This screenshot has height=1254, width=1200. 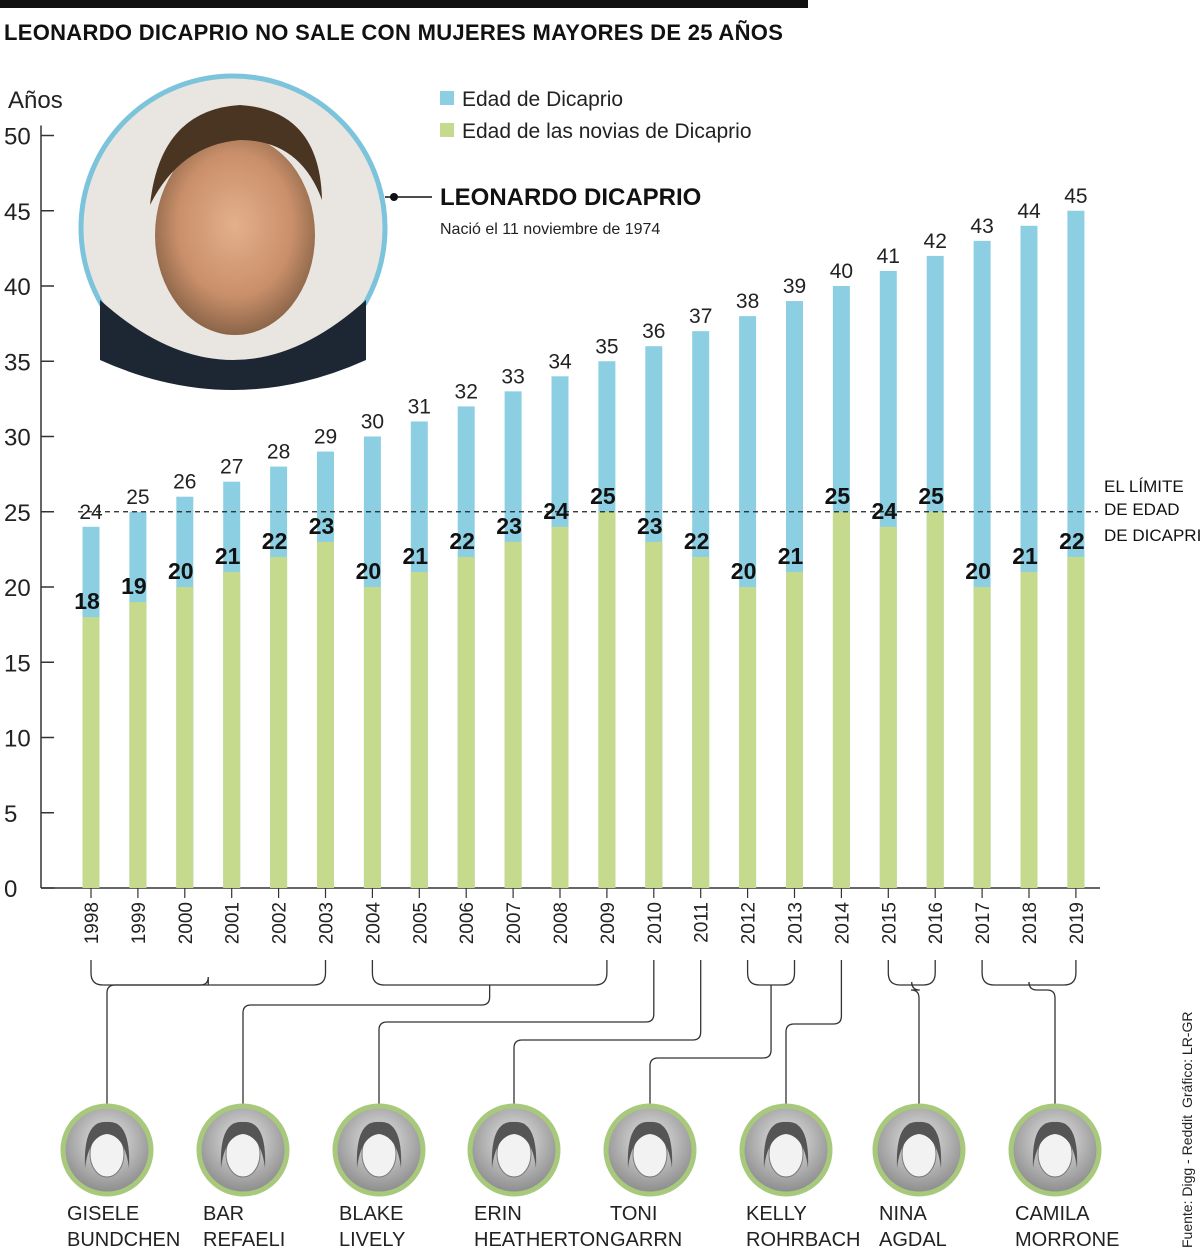 I want to click on label-dicaprio-2017: 43, so click(x=981, y=226).